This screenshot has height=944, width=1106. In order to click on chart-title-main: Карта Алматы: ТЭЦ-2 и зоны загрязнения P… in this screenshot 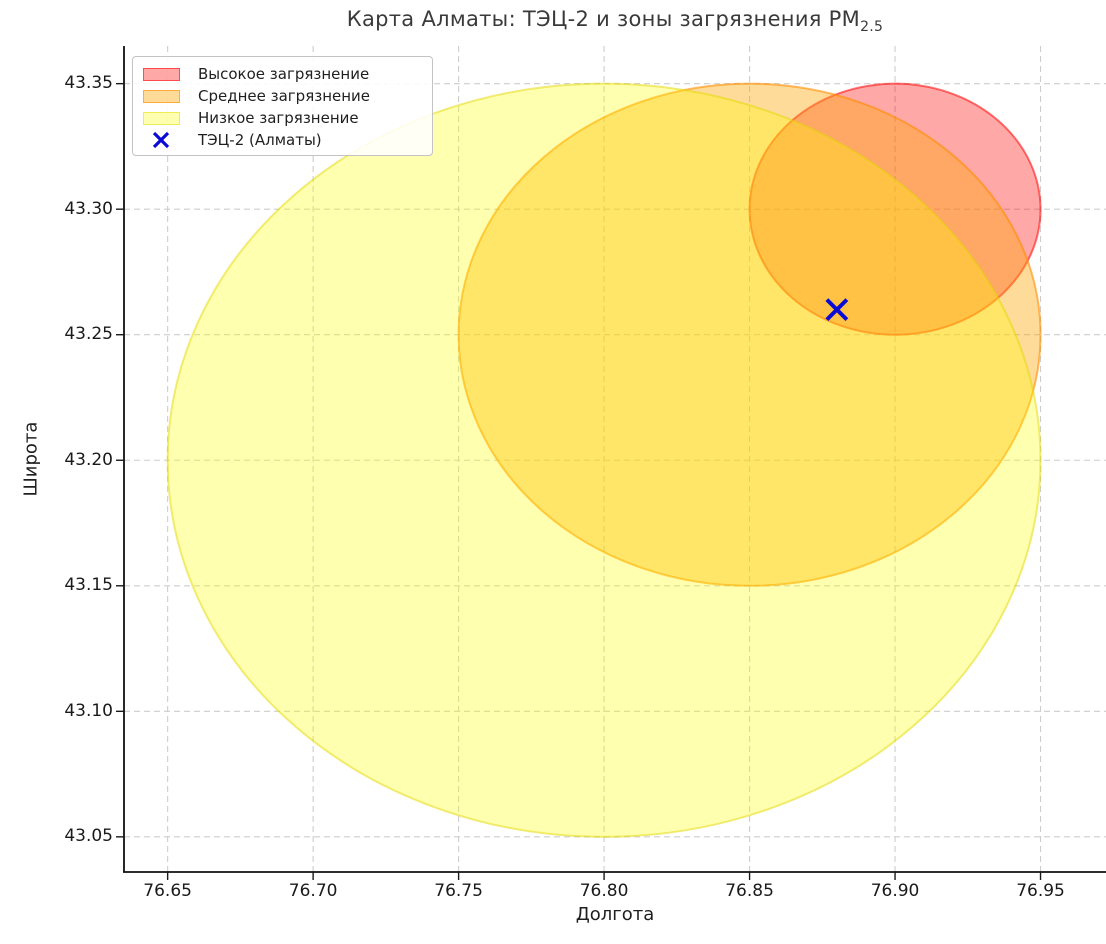, I will do `click(603, 19)`.